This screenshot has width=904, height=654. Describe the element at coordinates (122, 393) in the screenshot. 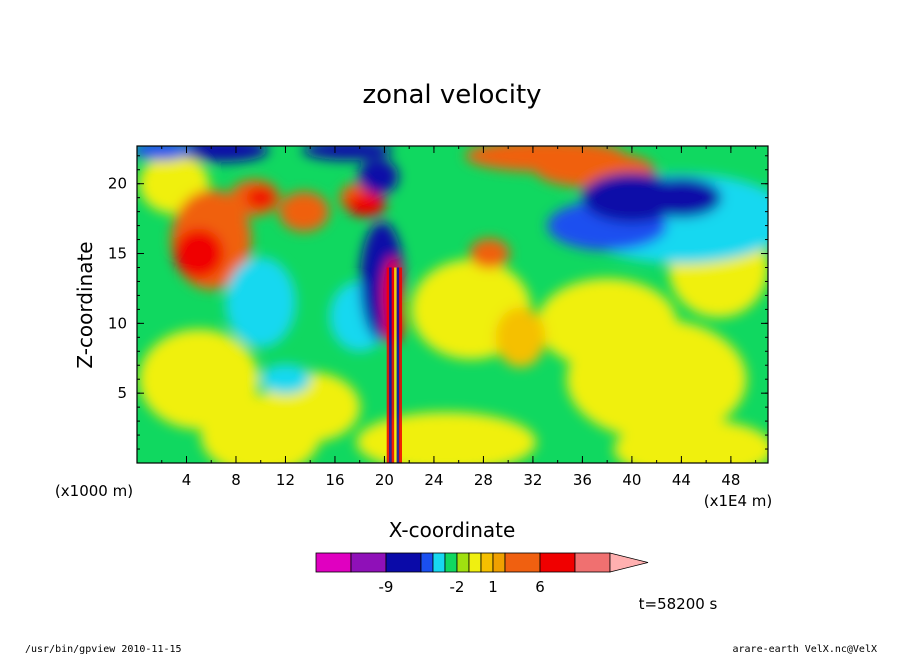

I see `y-tick-label: 5` at that location.